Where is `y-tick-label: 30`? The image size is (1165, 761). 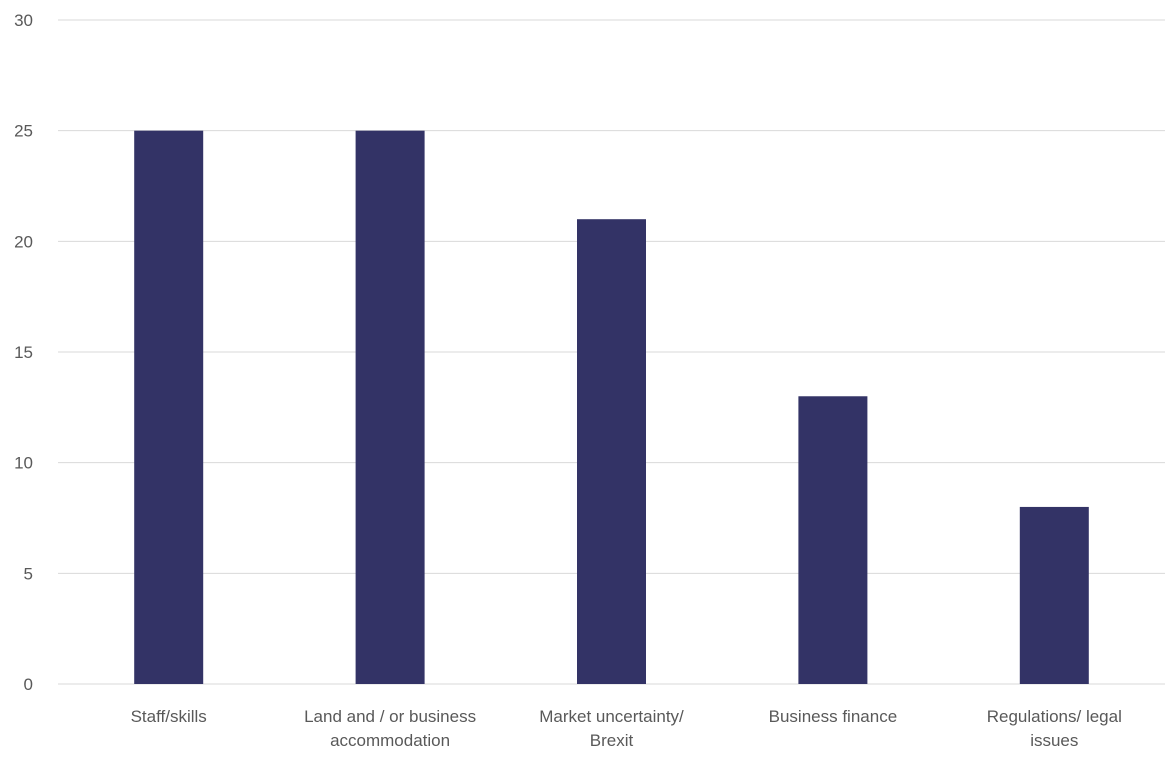 y-tick-label: 30 is located at coordinates (23, 20).